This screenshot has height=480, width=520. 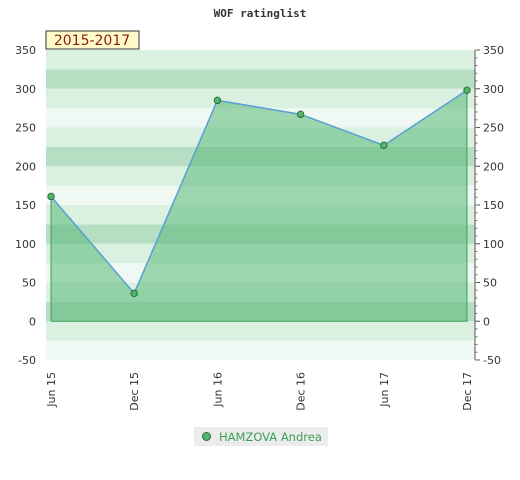 I want to click on y-tick-label-left: 200, so click(x=25, y=166).